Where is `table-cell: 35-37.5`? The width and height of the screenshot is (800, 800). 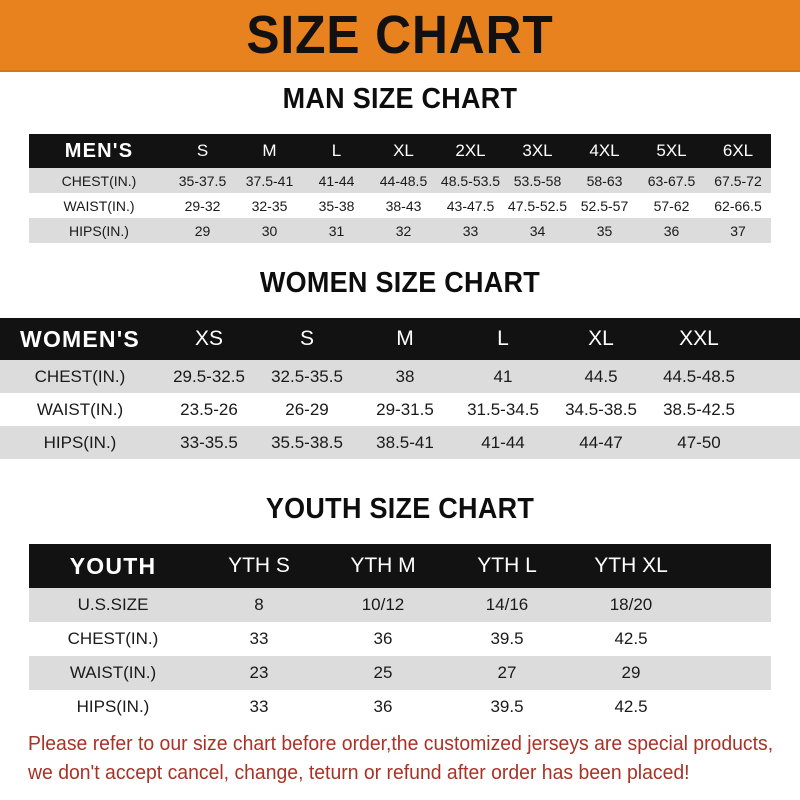
table-cell: 35-37.5 is located at coordinates (202, 180).